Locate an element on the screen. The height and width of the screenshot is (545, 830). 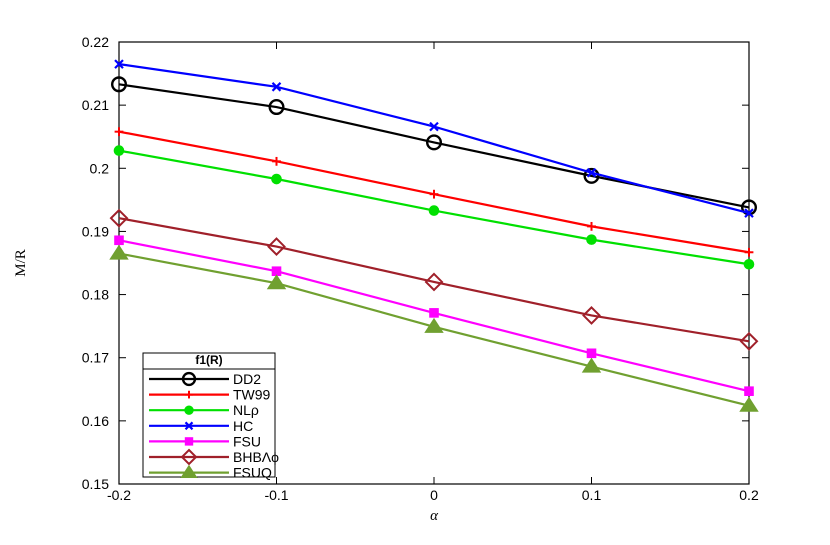
legend-label-nl: NLρ is located at coordinates (246, 410).